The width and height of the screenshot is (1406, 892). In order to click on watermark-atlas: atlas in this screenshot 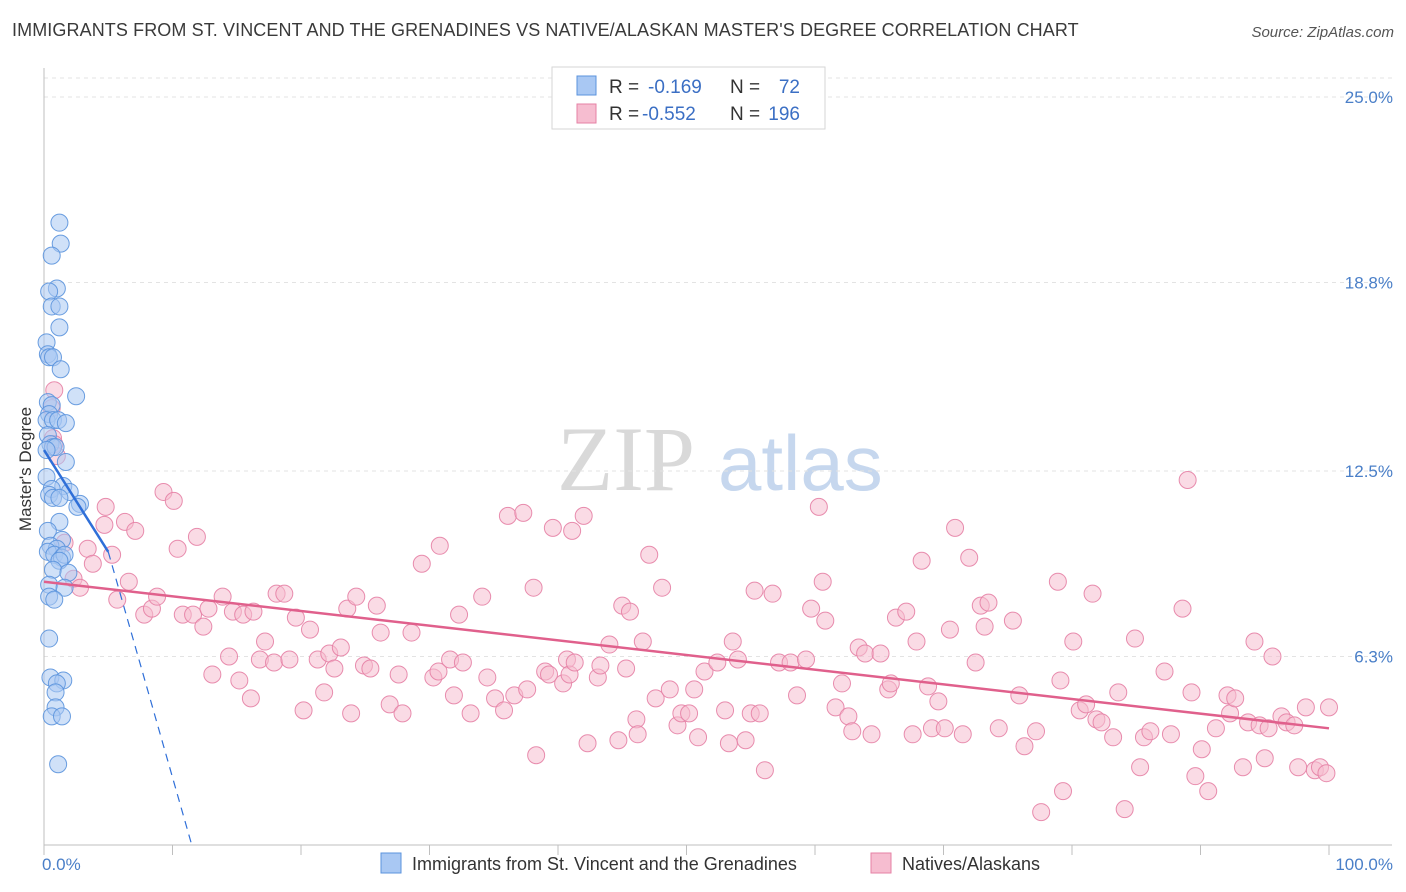, I will do `click(800, 463)`.